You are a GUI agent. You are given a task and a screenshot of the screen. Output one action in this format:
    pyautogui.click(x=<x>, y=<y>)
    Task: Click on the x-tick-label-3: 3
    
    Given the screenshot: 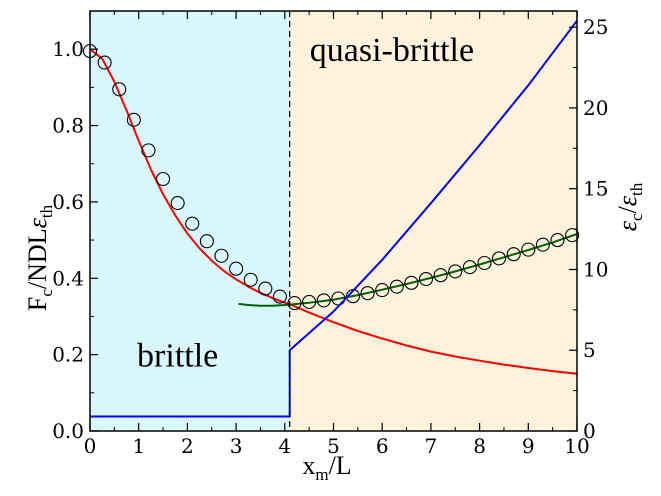 What is the action you would take?
    pyautogui.click(x=236, y=446)
    